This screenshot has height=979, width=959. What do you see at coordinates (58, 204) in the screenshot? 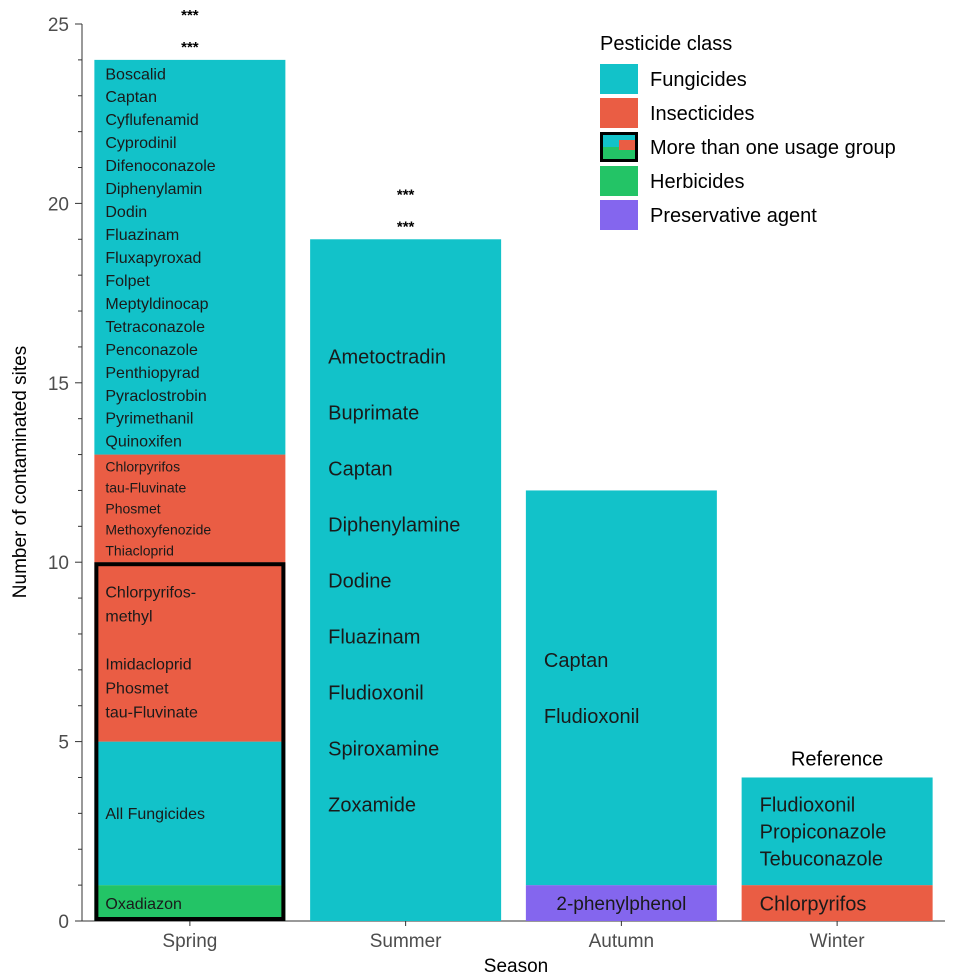
I see `y-tick-label: 20` at bounding box center [58, 204].